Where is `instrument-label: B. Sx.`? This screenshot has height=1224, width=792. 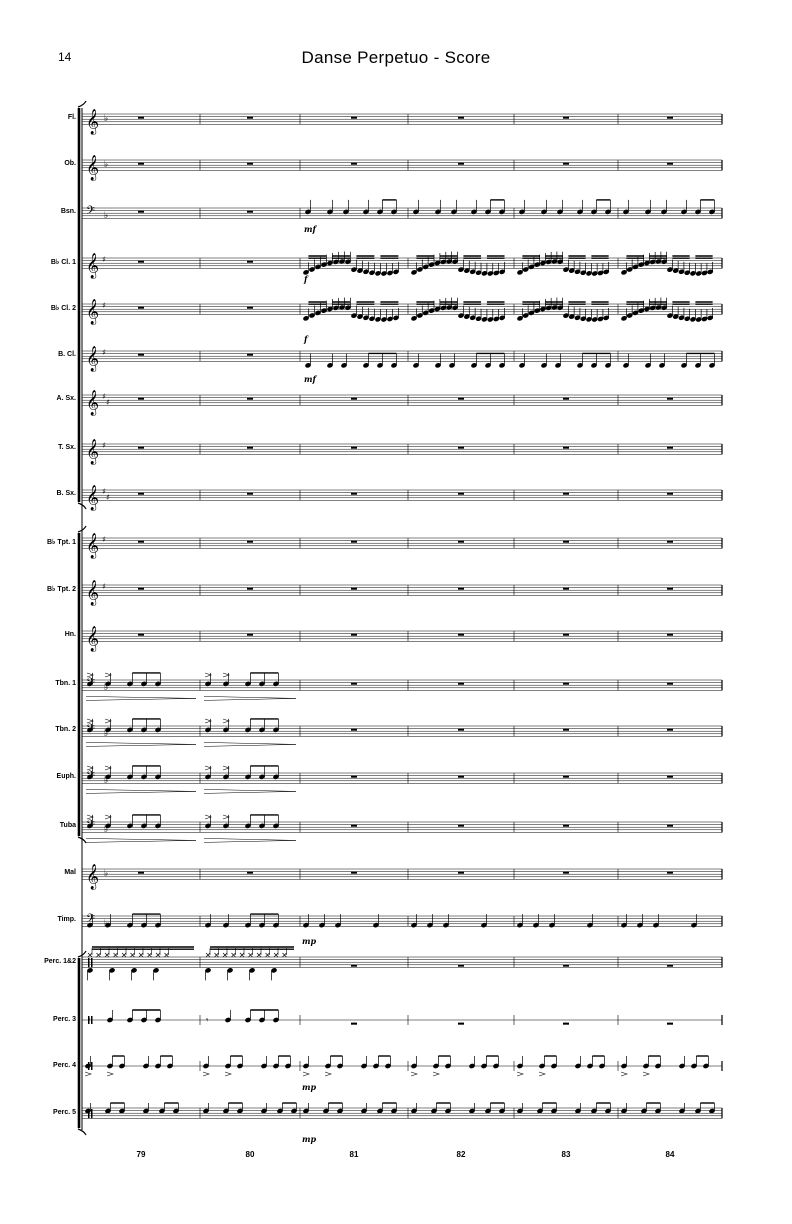
instrument-label: B. Sx. is located at coordinates (66, 494).